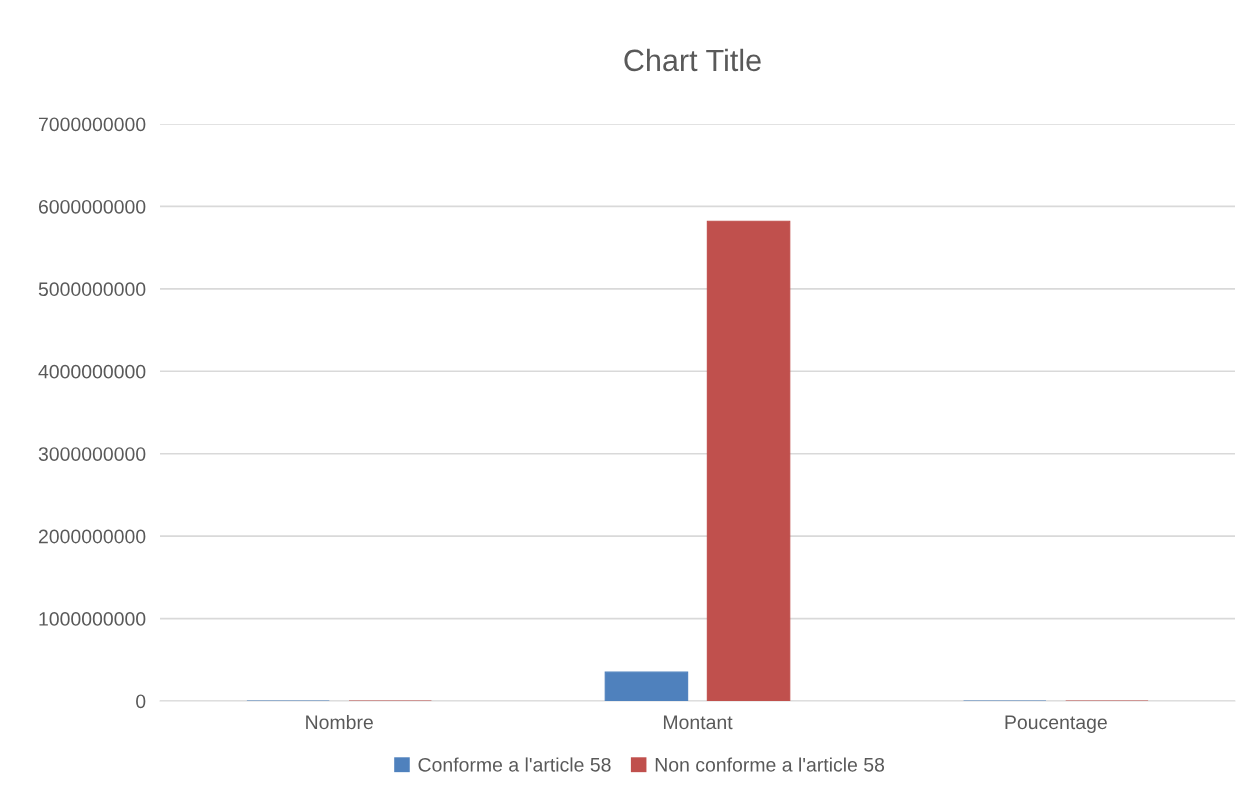 The height and width of the screenshot is (797, 1254). What do you see at coordinates (92, 124) in the screenshot?
I see `y-tick-label: 7000000000` at bounding box center [92, 124].